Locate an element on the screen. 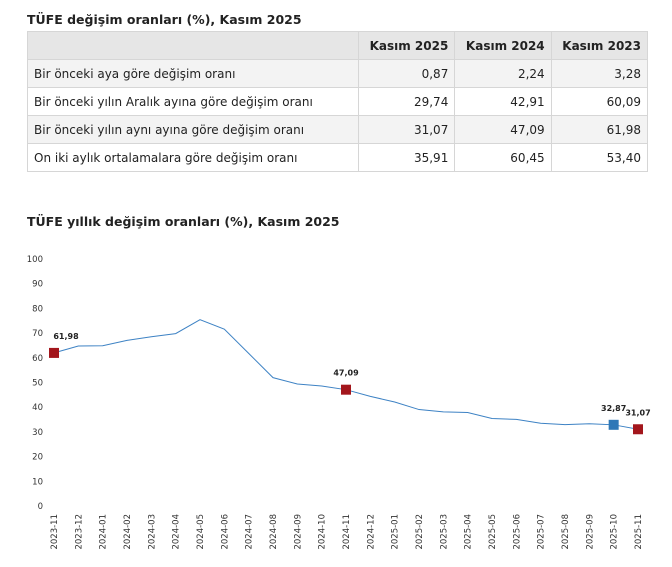  header-row: Kasım 2025 Kasım 2024 Kasım 2023 is located at coordinates (338, 45).